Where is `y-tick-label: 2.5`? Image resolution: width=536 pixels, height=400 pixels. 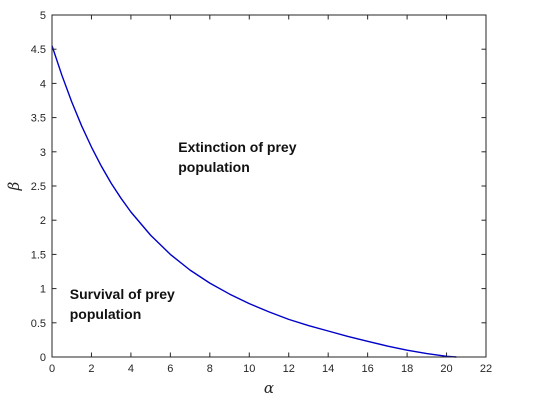 y-tick-label: 2.5 is located at coordinates (38, 187).